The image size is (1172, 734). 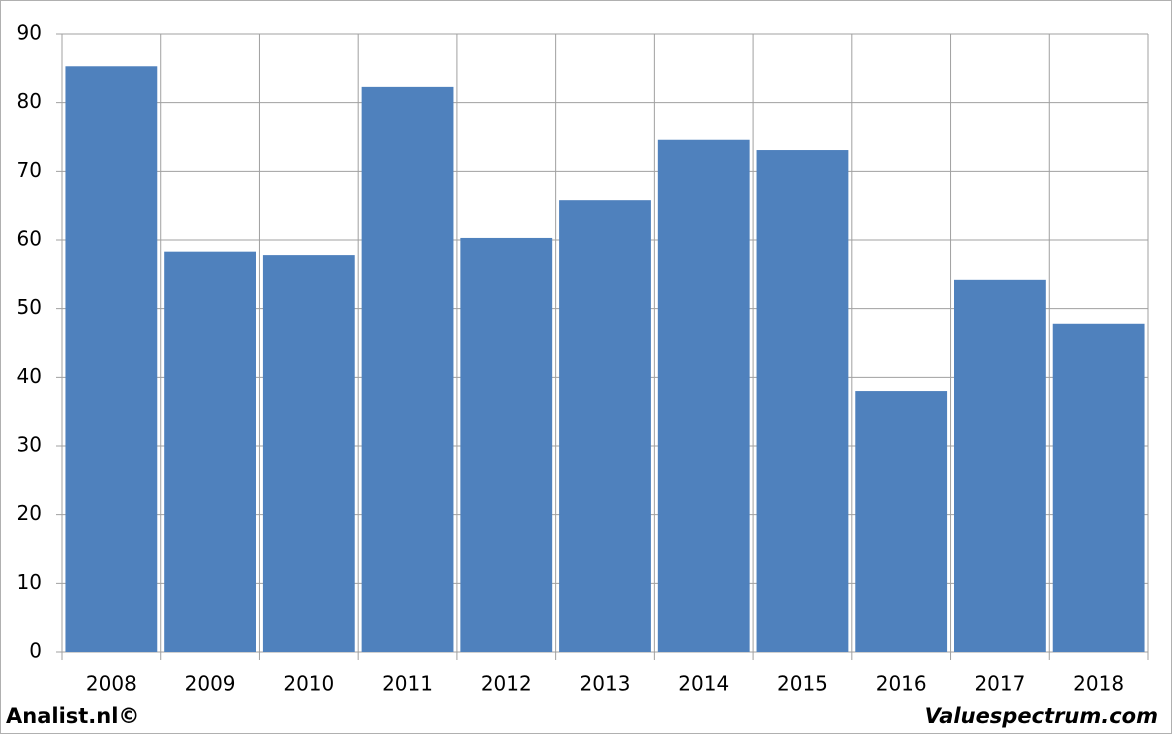 I want to click on y-tick-label: 0, so click(x=35, y=651).